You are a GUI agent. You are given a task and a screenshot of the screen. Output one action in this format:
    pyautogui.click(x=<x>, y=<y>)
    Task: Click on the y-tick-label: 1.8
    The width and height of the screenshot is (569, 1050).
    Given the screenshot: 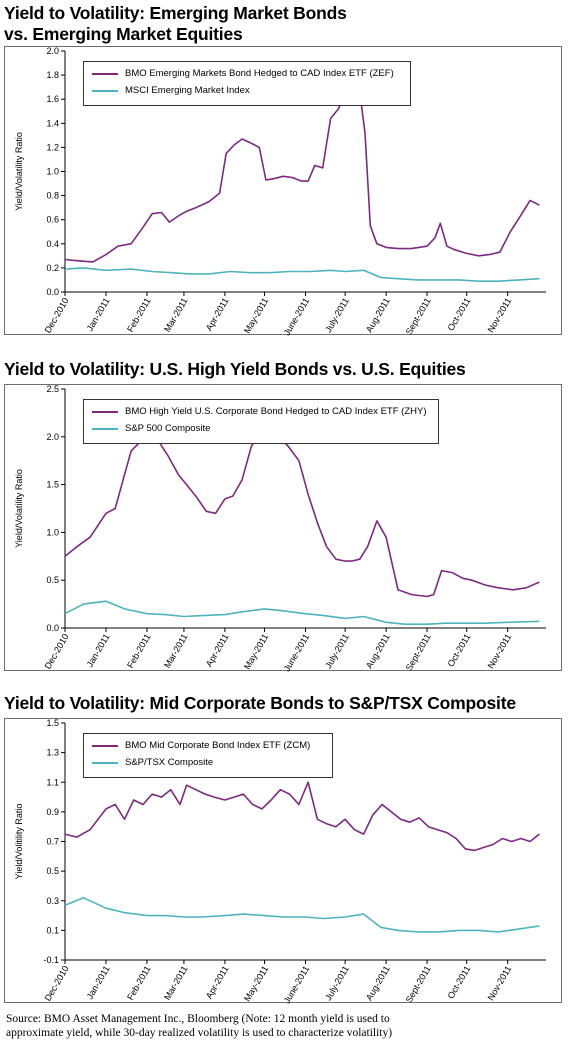 What is the action you would take?
    pyautogui.click(x=52, y=75)
    